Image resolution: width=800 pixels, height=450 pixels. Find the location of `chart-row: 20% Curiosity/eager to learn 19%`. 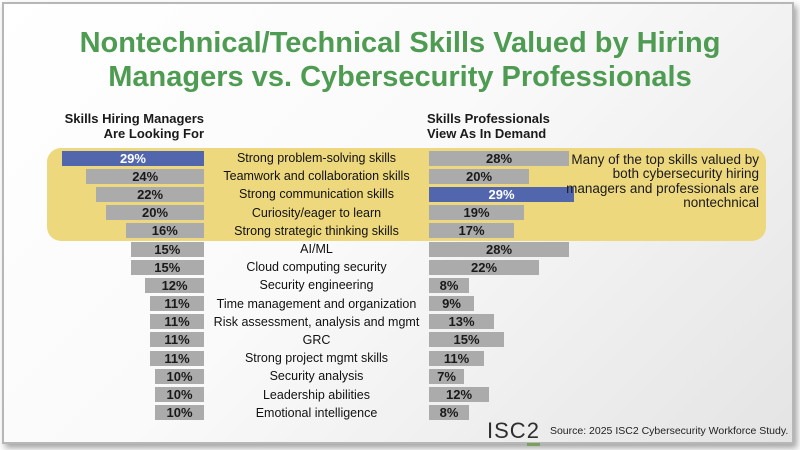

chart-row: 20% Curiosity/eager to learn 19% is located at coordinates (419, 213).